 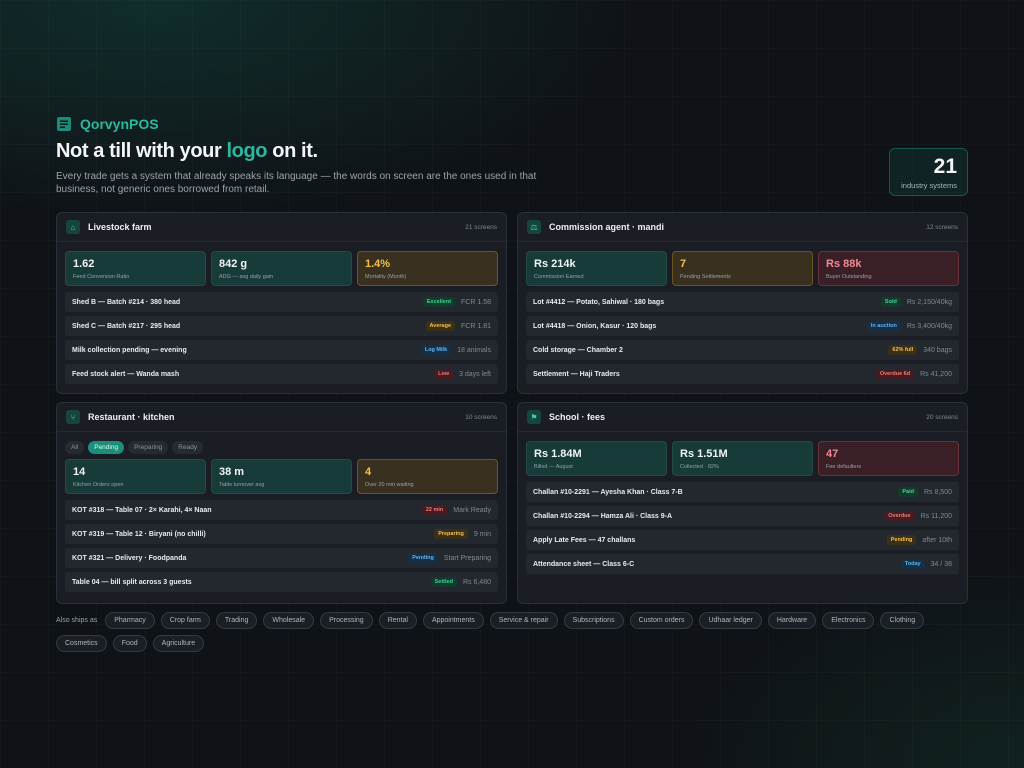 What do you see at coordinates (848, 620) in the screenshot?
I see `industry-pill: Electronics` at bounding box center [848, 620].